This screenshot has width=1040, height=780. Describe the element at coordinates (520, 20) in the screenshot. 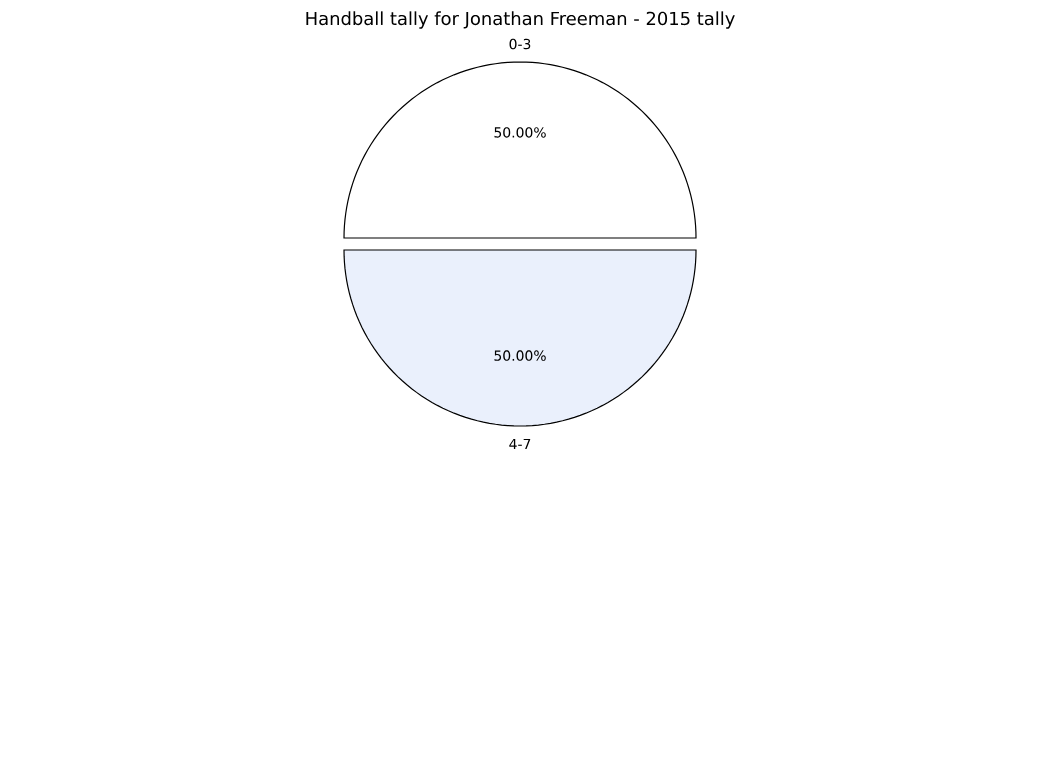

I see `chart-title: Handball tally for Jonathan Freeman - 2015 tally` at that location.